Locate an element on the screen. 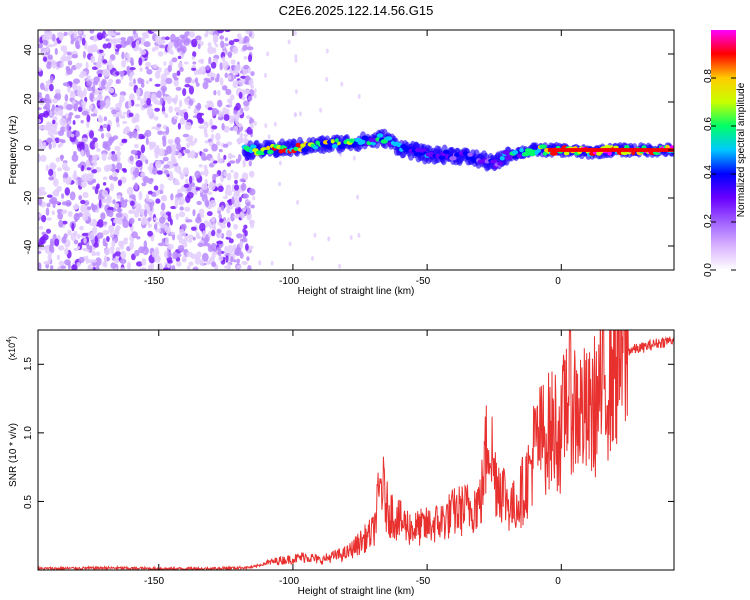 Image resolution: width=750 pixels, height=600 pixels. spectrogram-x-tick: -150 is located at coordinates (154, 281).